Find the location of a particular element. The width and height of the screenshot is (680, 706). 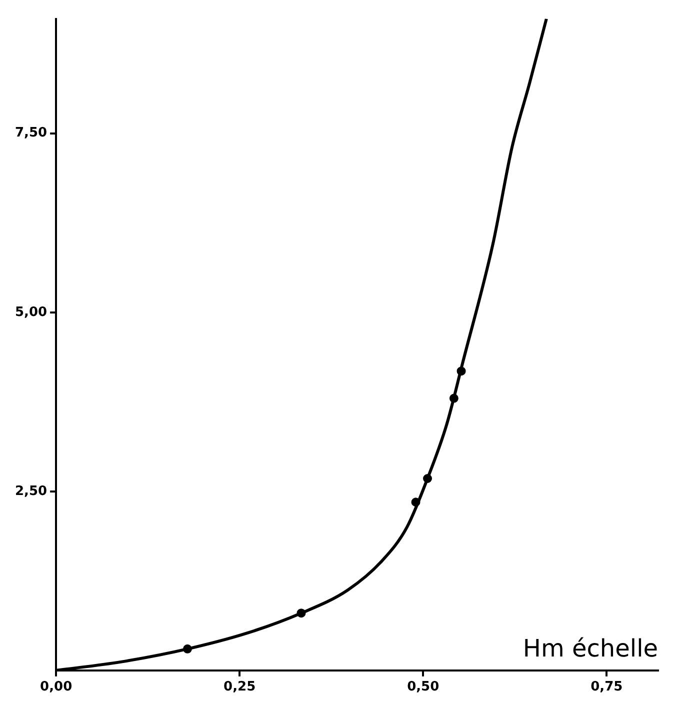

y-tick-label: 7,50 is located at coordinates (31, 133).